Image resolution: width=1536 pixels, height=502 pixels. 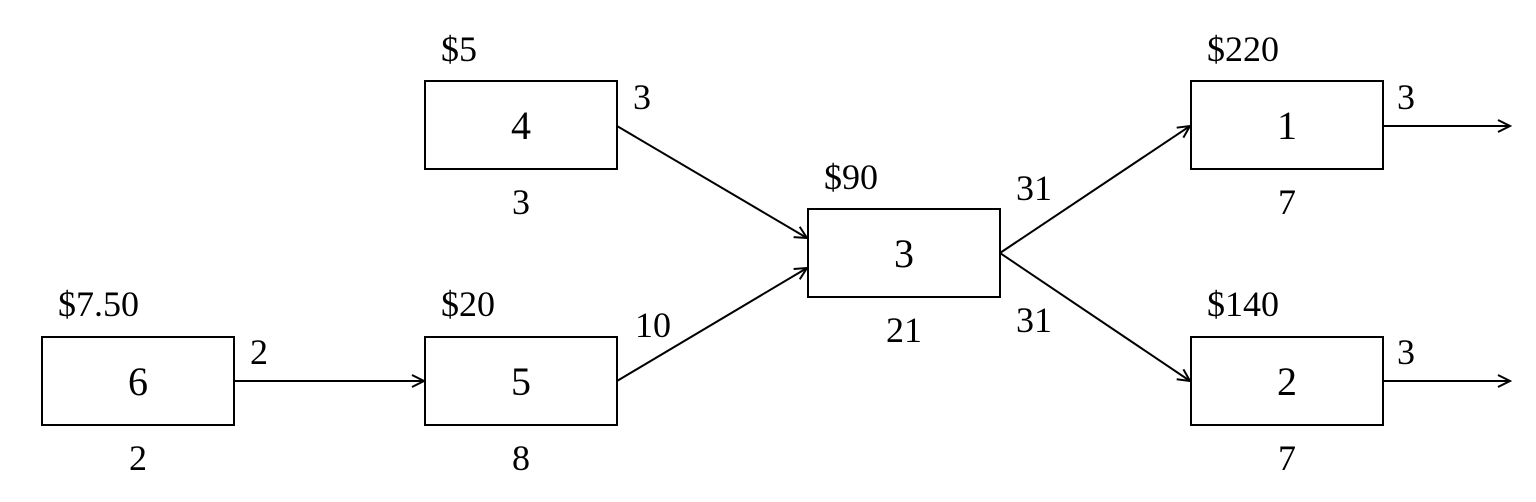 I want to click on node-3: 3 $90 31 31 21, so click(x=929, y=253).